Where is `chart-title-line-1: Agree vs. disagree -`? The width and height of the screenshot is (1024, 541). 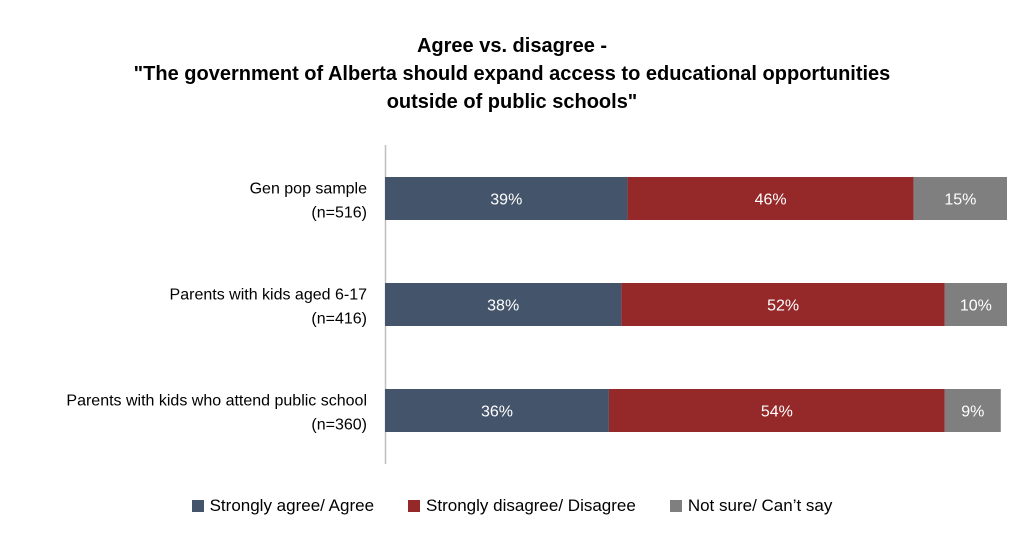 chart-title-line-1: Agree vs. disagree - is located at coordinates (512, 46).